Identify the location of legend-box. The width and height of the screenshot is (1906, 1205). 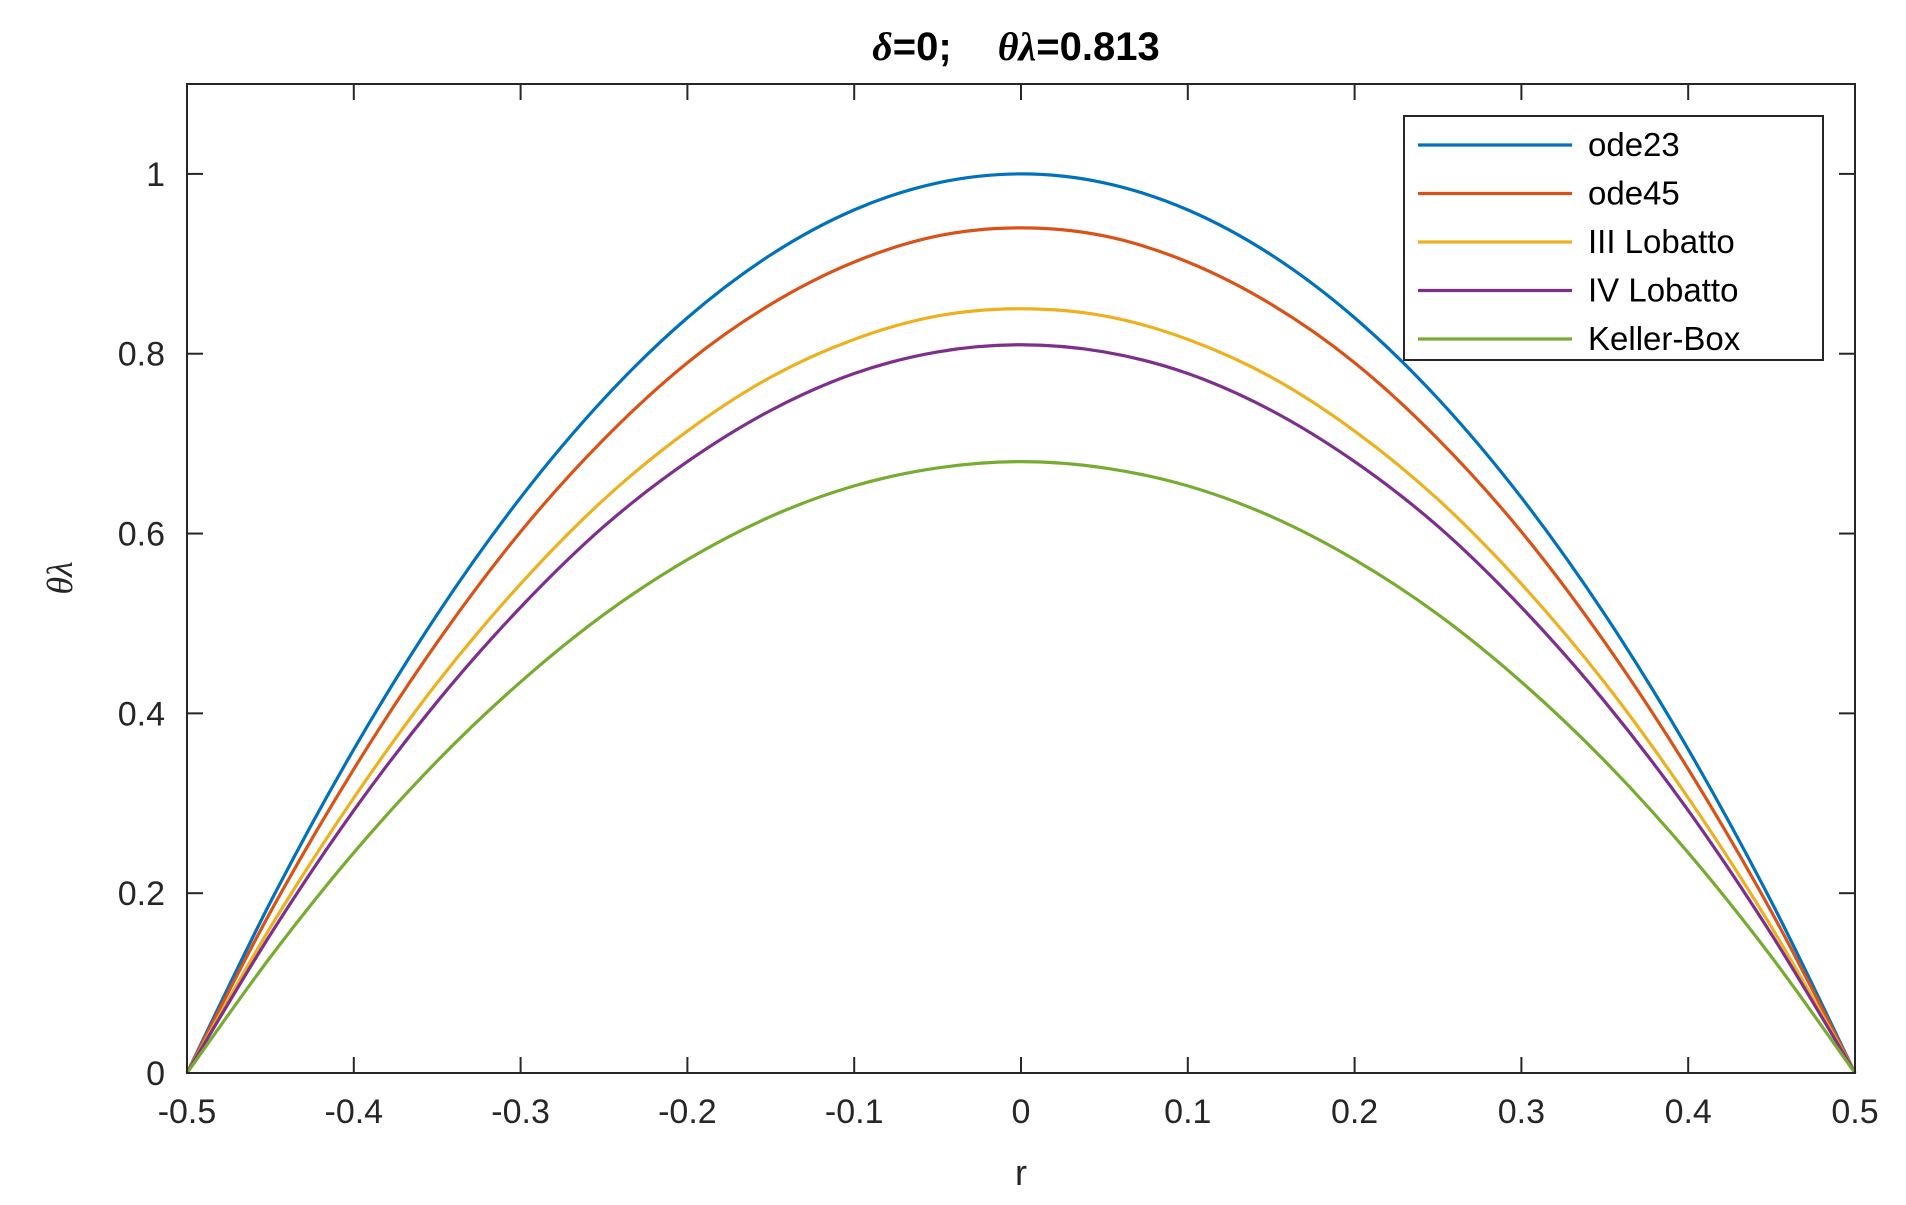
(1613, 238).